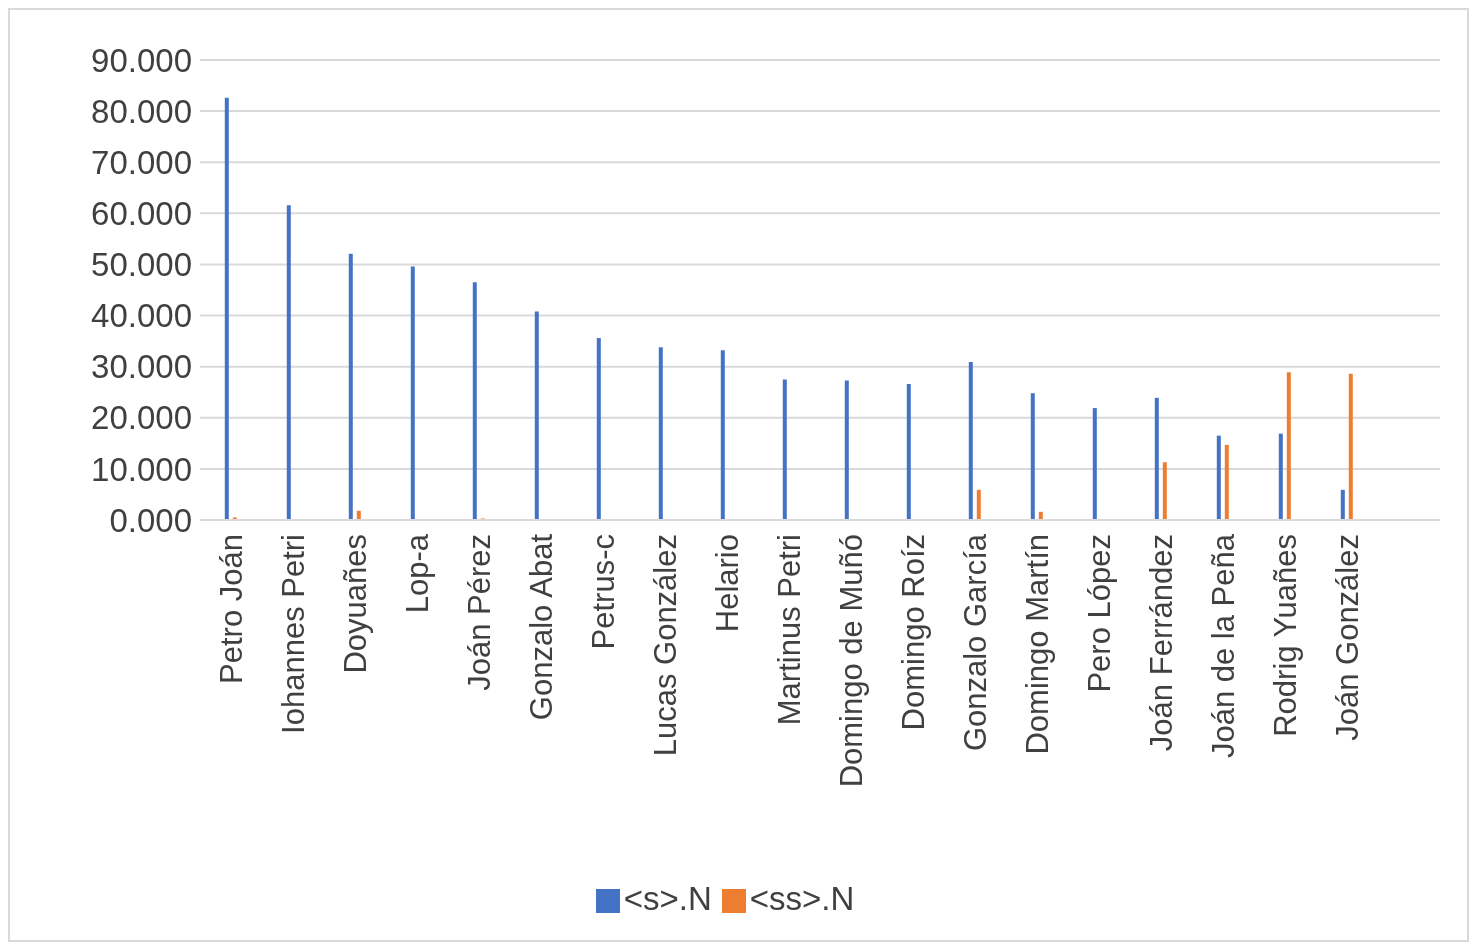 The width and height of the screenshot is (1477, 950). Describe the element at coordinates (727, 583) in the screenshot. I see `x-tick-label: Helario` at that location.